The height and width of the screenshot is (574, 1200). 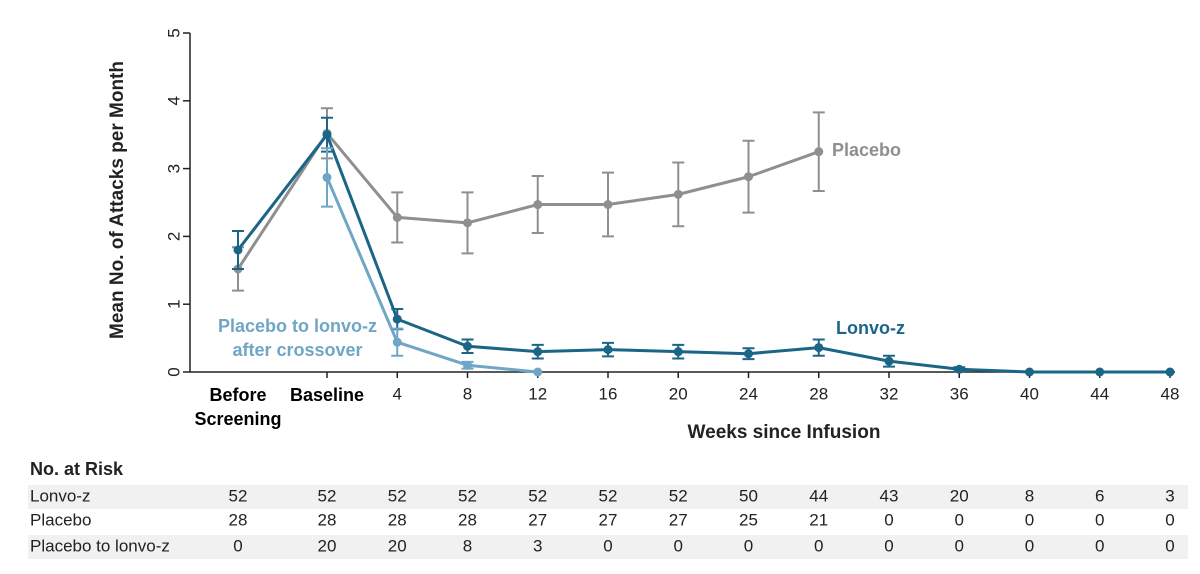 What do you see at coordinates (889, 495) in the screenshot?
I see `table-cell: 43` at bounding box center [889, 495].